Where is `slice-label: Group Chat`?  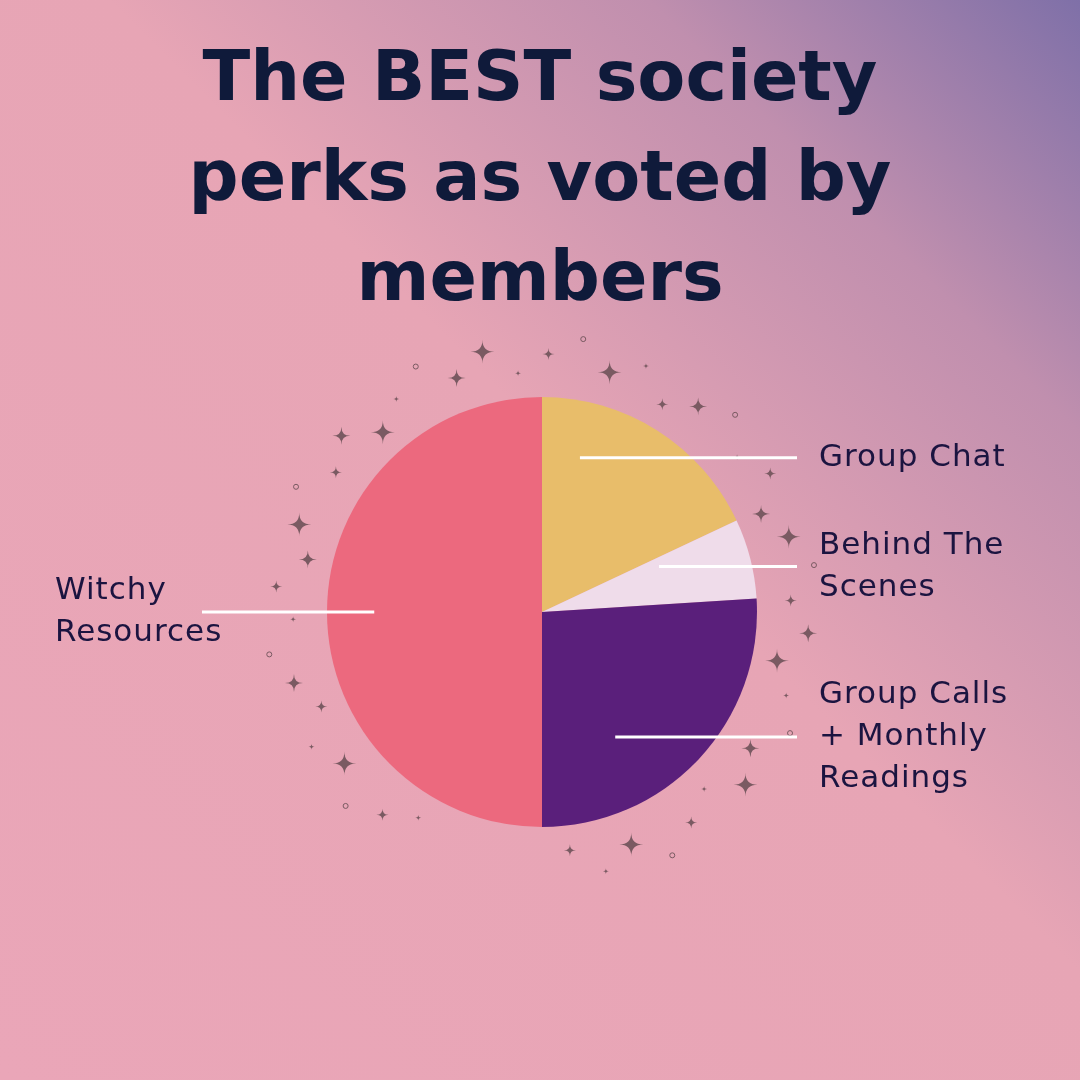 slice-label: Group Chat is located at coordinates (912, 454).